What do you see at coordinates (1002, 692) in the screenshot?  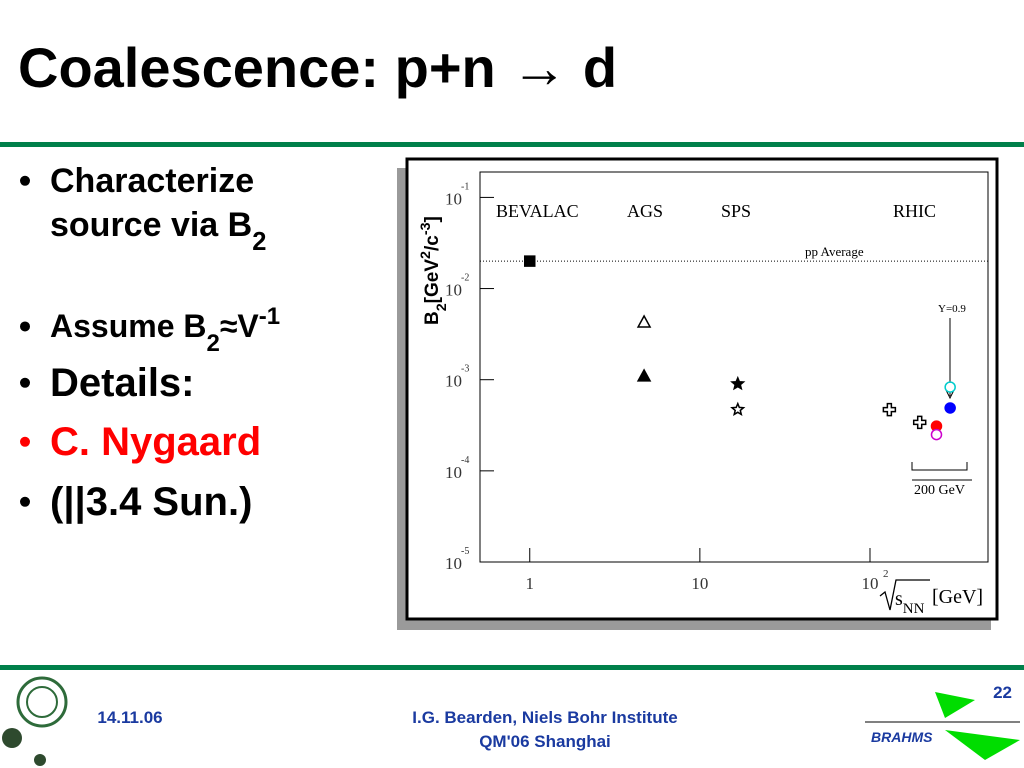 I see `page-number: 22` at bounding box center [1002, 692].